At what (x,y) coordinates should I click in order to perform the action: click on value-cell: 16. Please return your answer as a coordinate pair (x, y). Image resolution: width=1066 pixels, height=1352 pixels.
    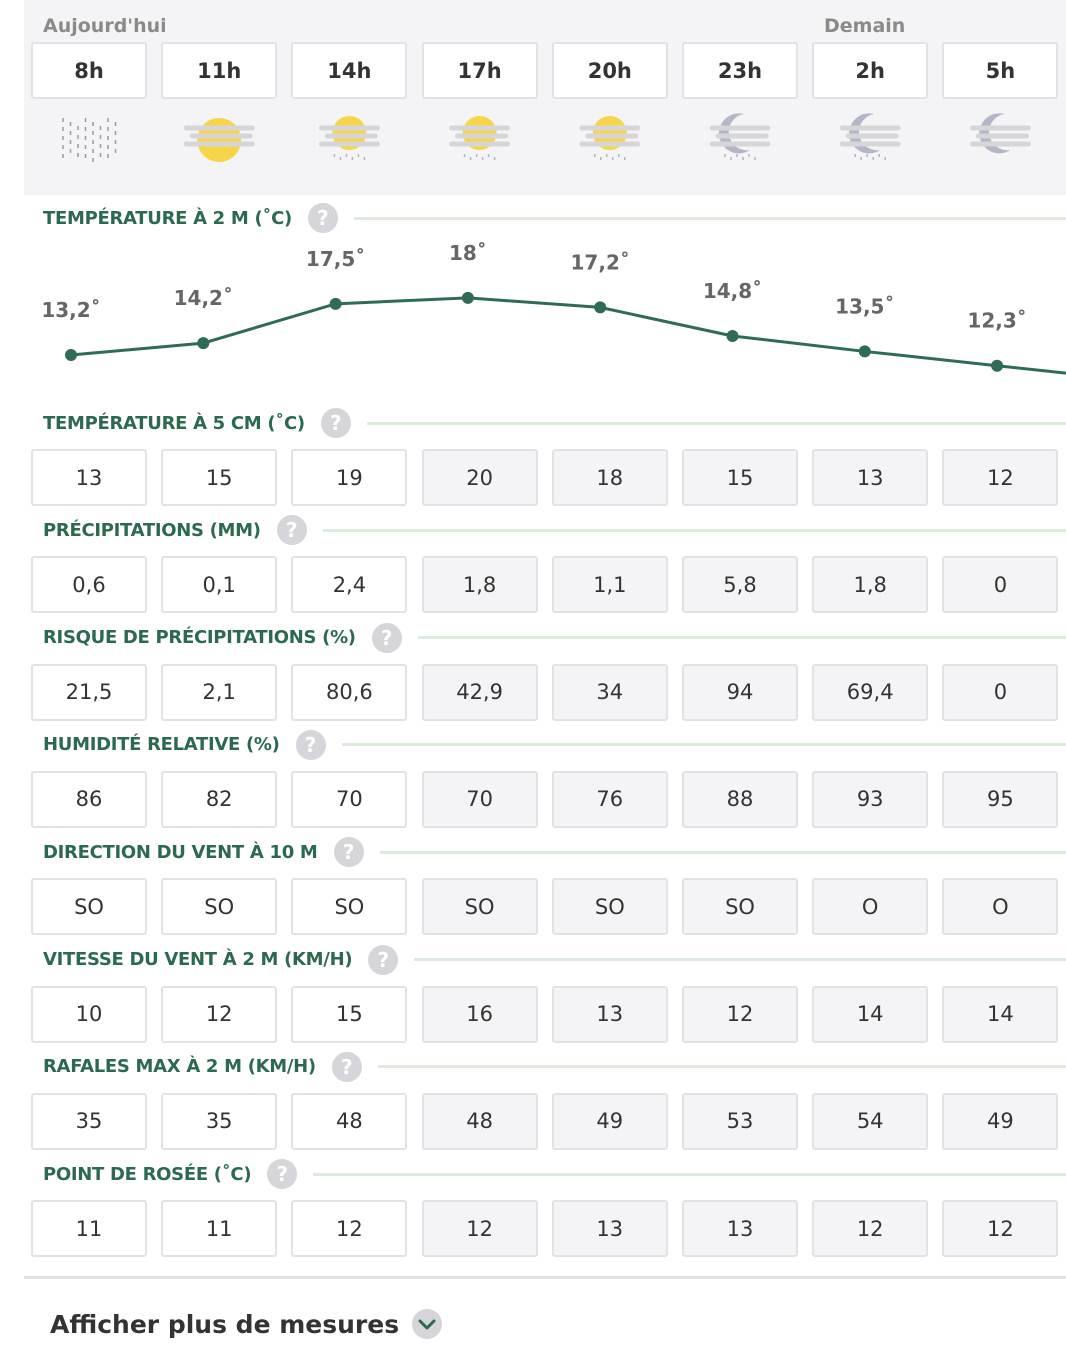
    Looking at the image, I should click on (479, 1014).